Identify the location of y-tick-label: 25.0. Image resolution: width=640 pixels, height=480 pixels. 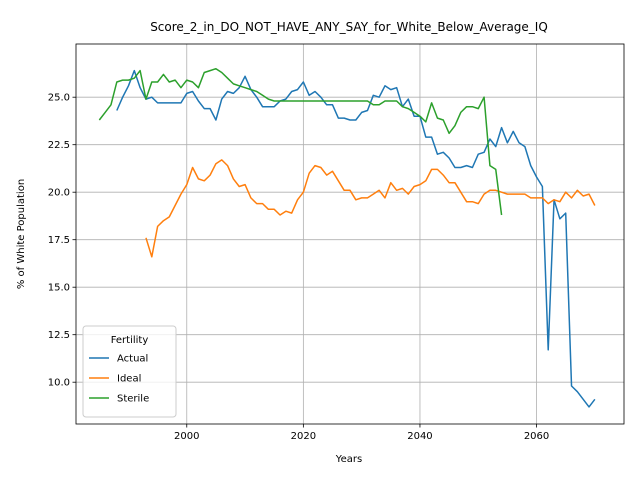
(59, 98).